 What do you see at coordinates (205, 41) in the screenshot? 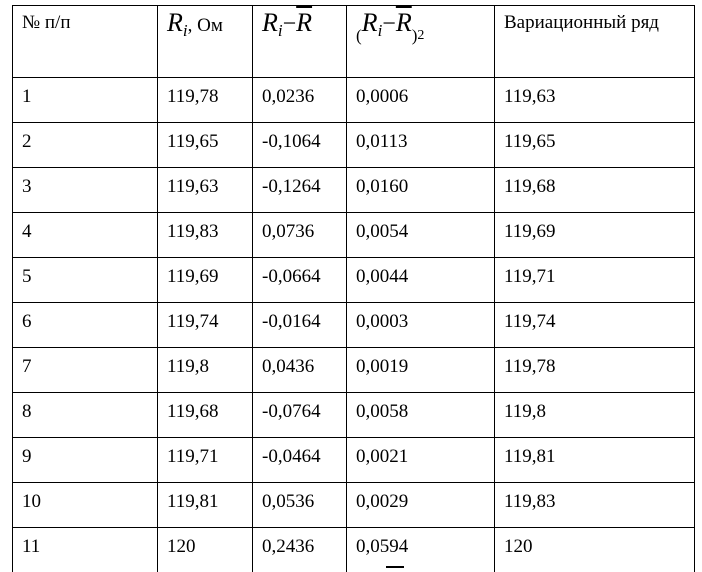
I see `header-cell: Ri, Ом` at bounding box center [205, 41].